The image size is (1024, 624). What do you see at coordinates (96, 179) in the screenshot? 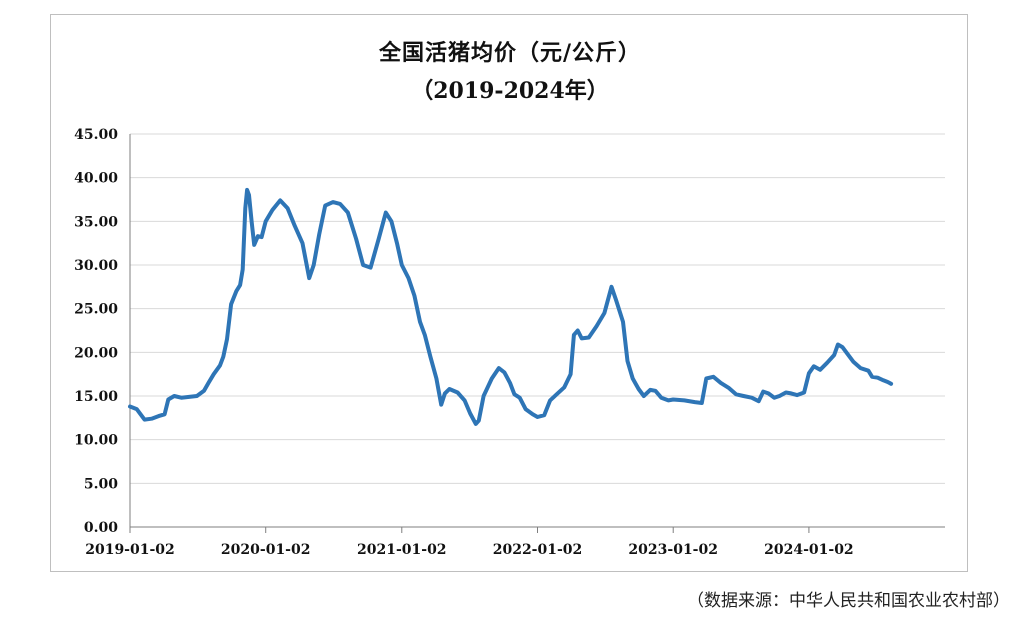
I see `y-tick-label: 40.00` at bounding box center [96, 179].